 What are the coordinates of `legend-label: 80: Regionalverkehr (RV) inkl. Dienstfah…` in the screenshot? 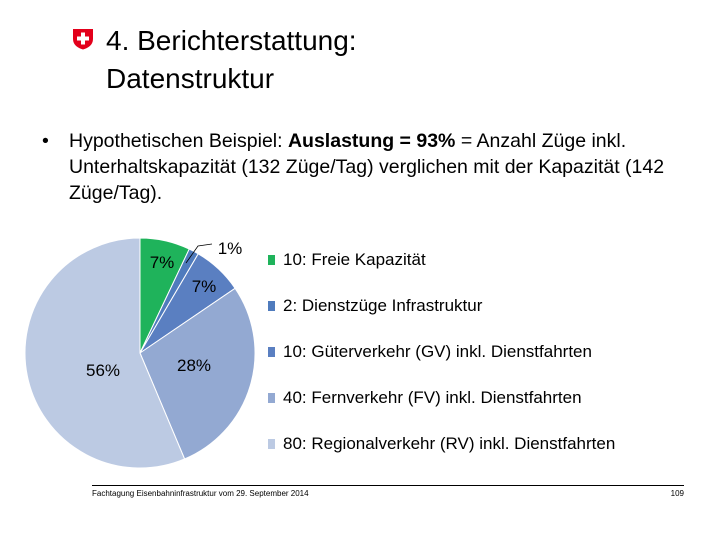 It's located at (449, 443).